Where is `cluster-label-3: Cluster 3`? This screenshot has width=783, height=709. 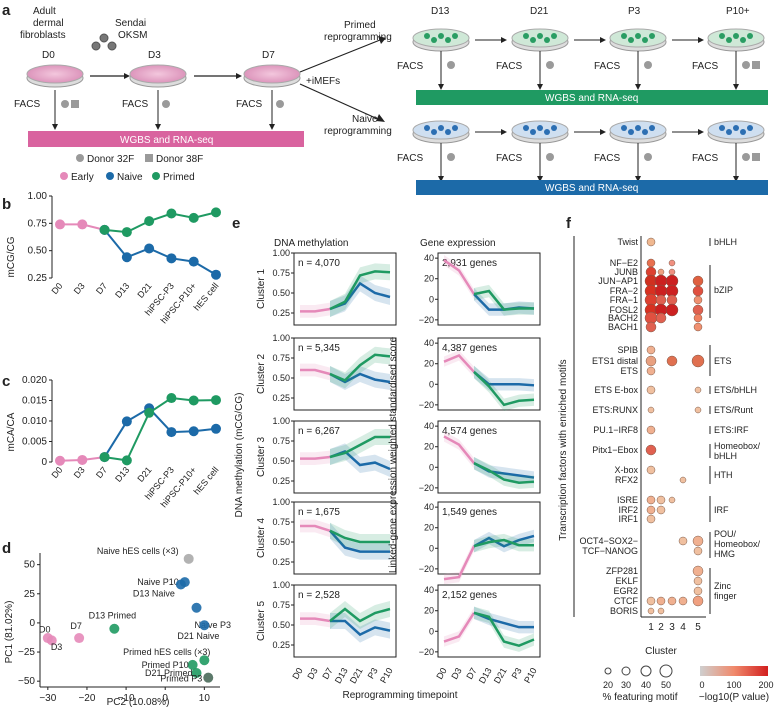
cluster-label-3: Cluster 3 is located at coordinates (261, 457).